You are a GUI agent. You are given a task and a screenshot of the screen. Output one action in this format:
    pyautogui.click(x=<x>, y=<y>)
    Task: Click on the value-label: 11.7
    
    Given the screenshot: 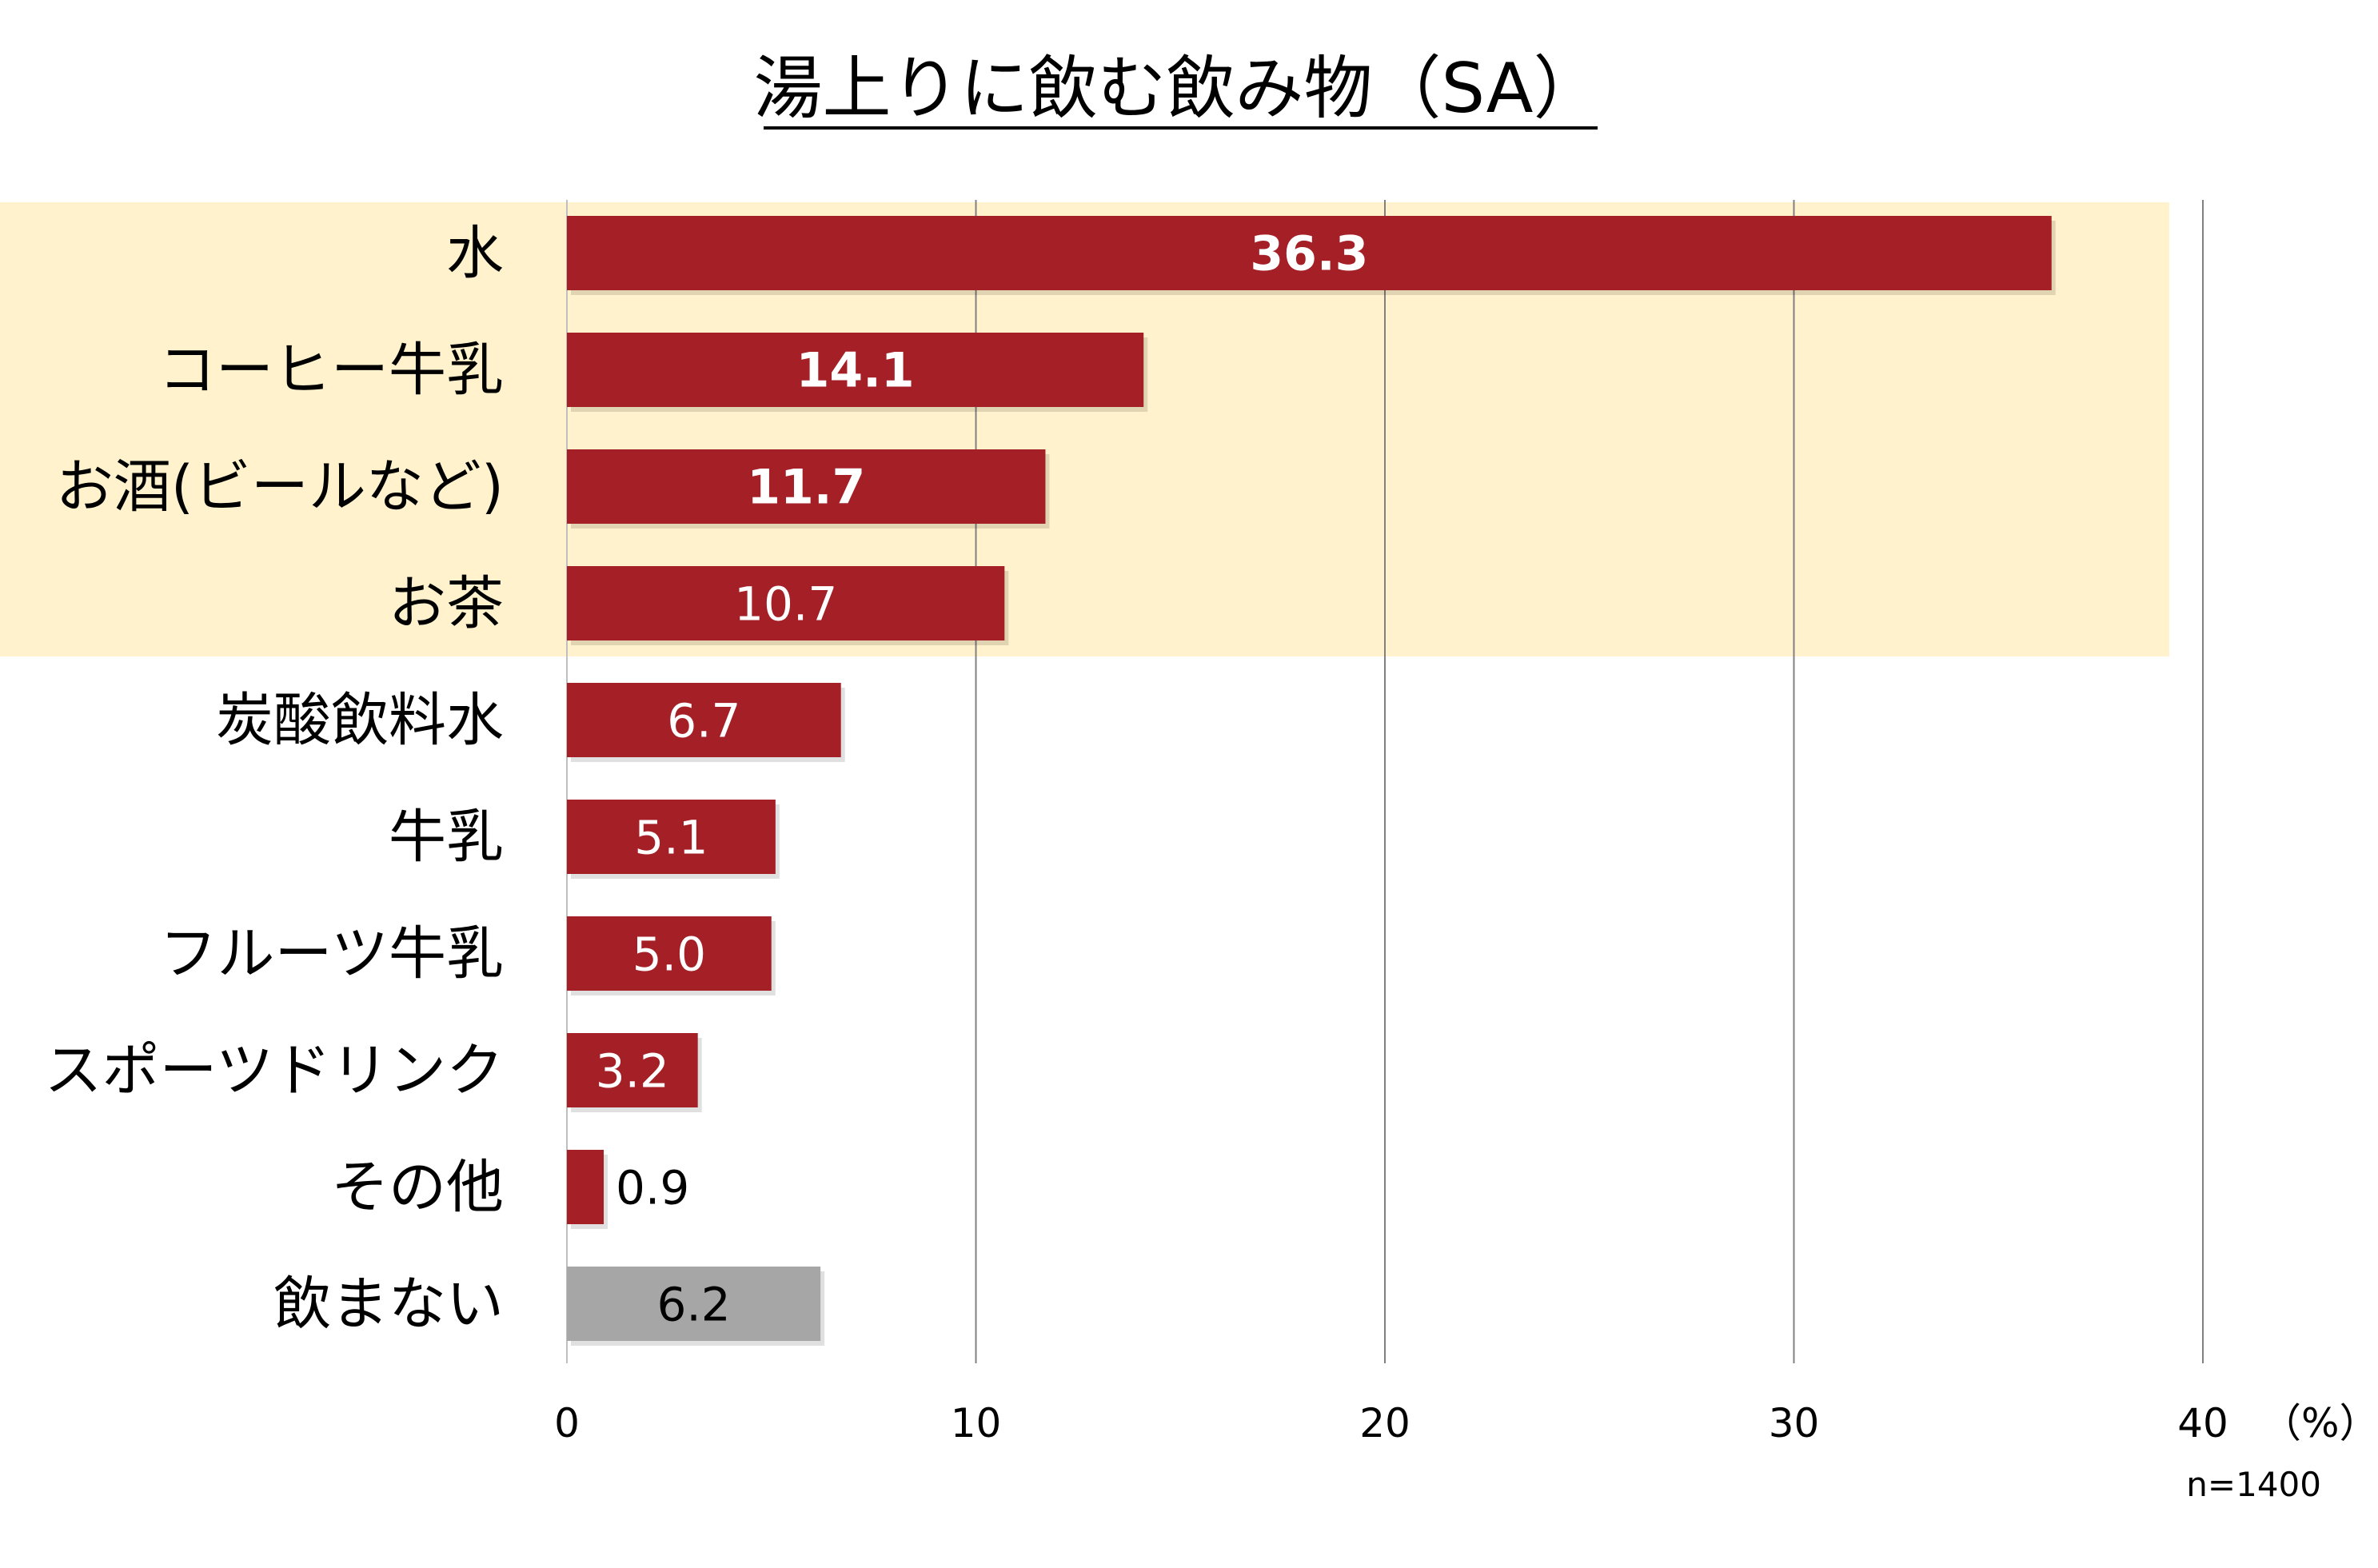 What is the action you would take?
    pyautogui.click(x=806, y=488)
    